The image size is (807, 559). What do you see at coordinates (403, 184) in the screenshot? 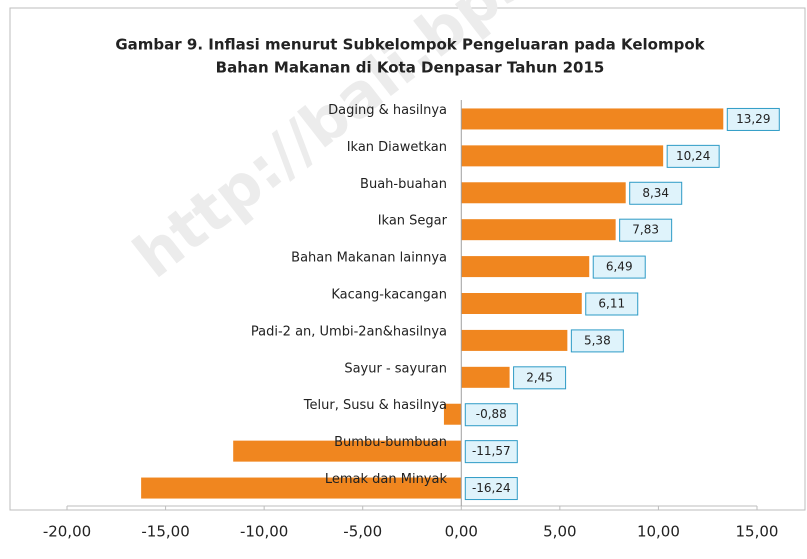
I see `y-tick-label: Buah-buahan` at bounding box center [403, 184].